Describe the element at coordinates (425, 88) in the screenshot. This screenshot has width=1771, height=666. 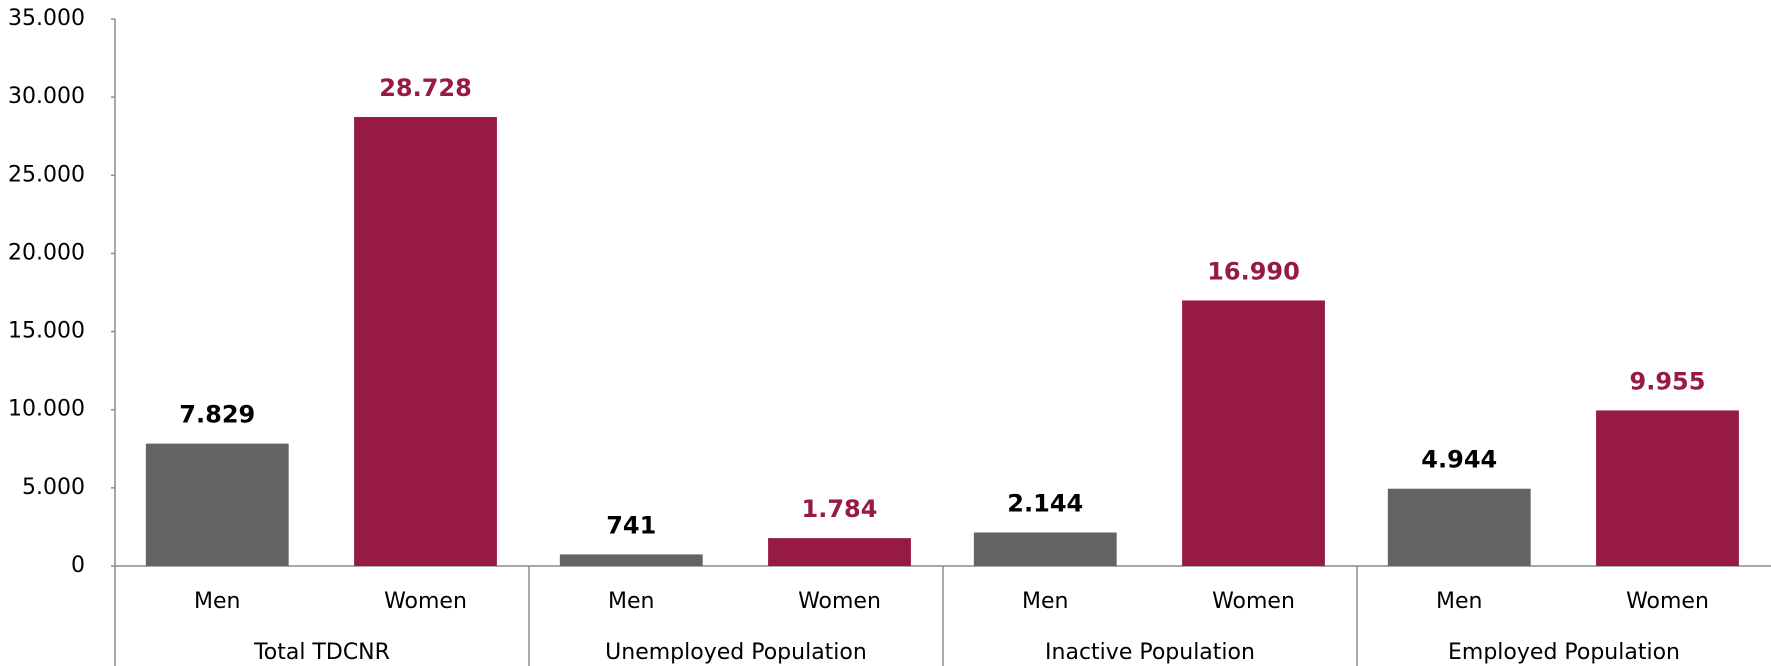
I see `data-label: 28.728` at that location.